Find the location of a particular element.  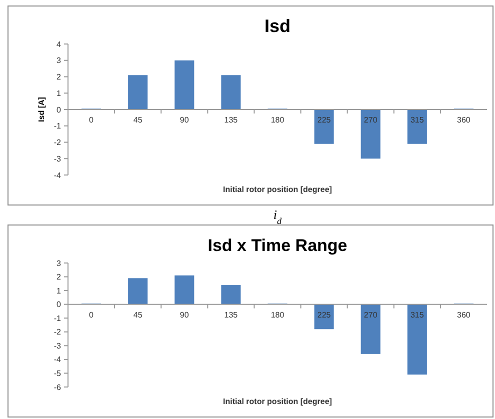

chart-title: Isd x Time Range is located at coordinates (278, 245).